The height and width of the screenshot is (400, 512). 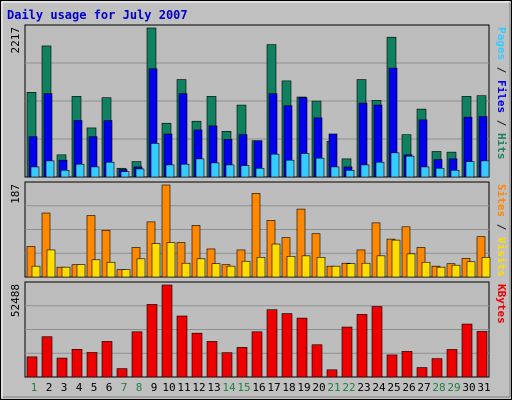 I want to click on series-sites, so click(x=261, y=258).